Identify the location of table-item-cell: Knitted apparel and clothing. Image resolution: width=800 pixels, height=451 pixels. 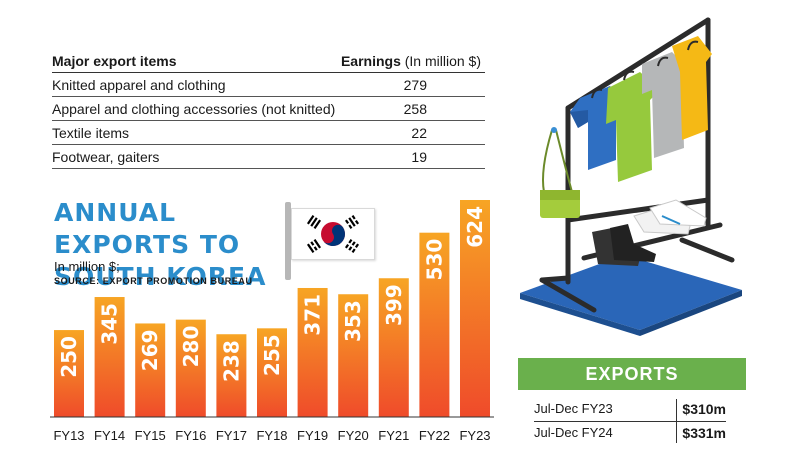
(196, 84).